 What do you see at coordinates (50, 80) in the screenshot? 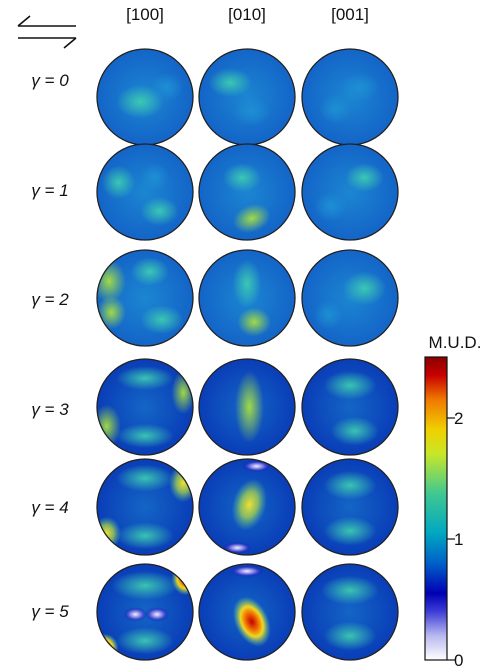
I see `row-label-gamma-0: γ = 0` at bounding box center [50, 80].